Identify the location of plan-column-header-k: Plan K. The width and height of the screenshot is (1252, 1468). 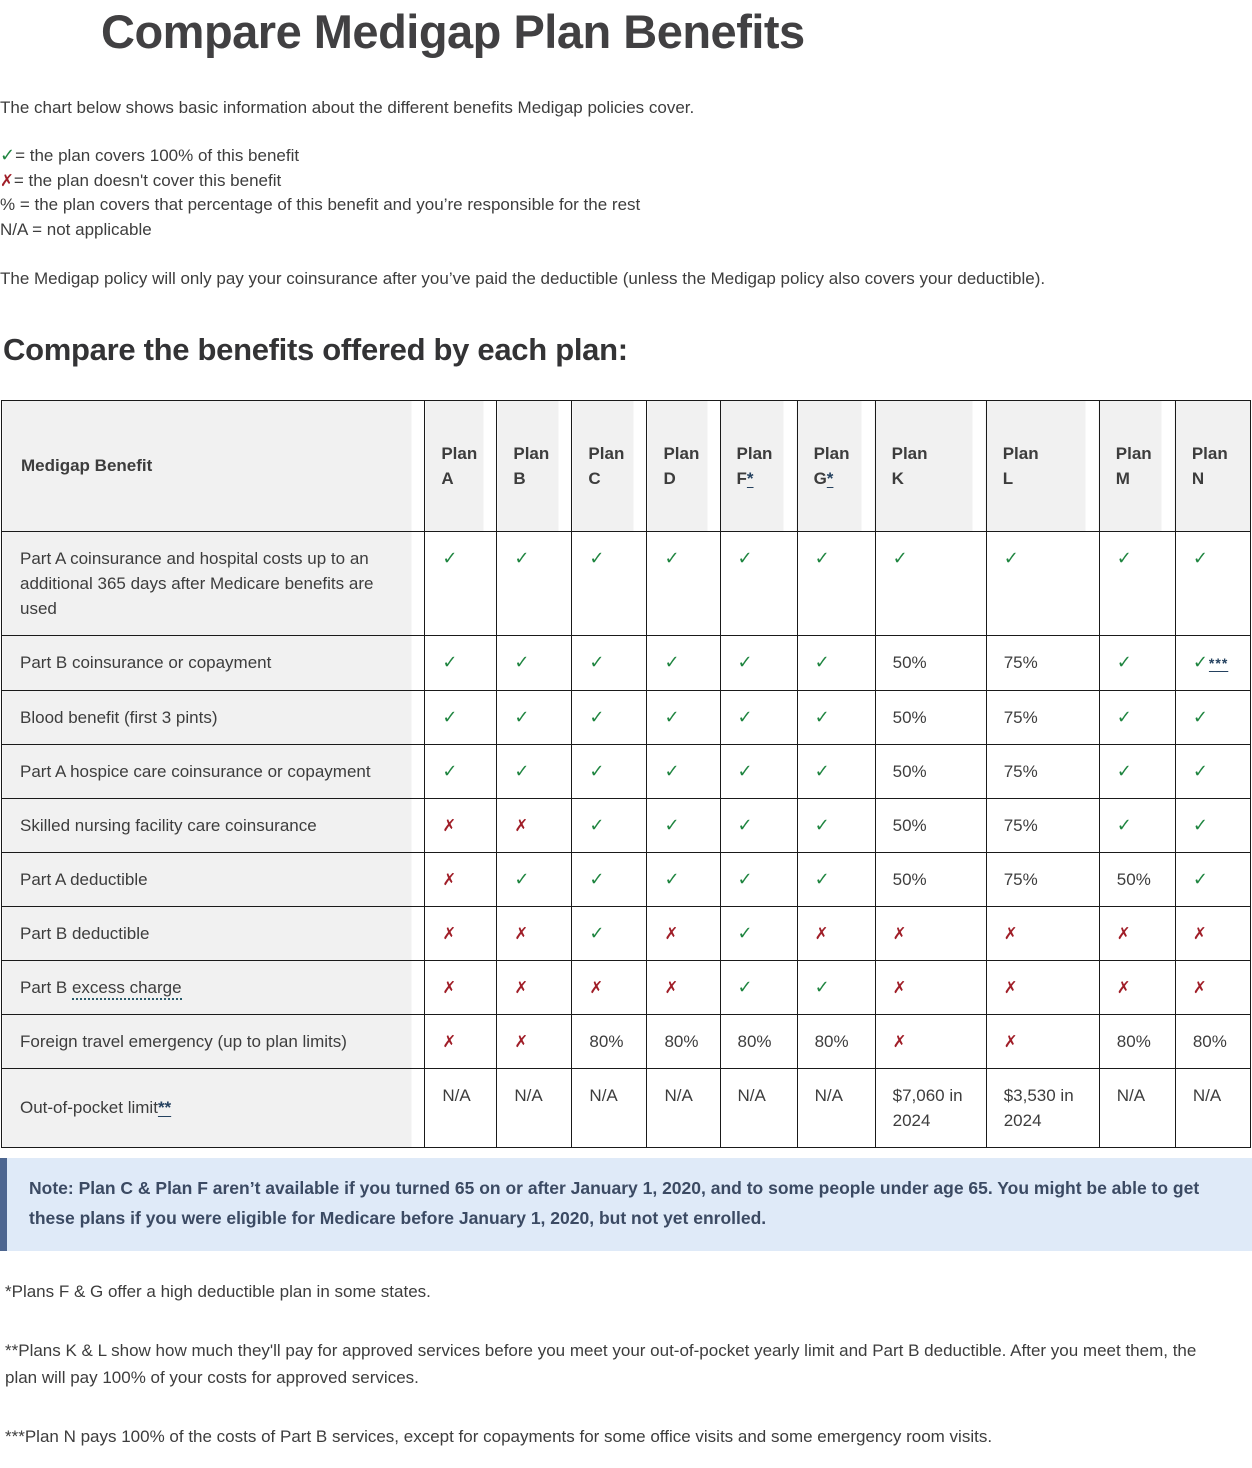
(930, 465).